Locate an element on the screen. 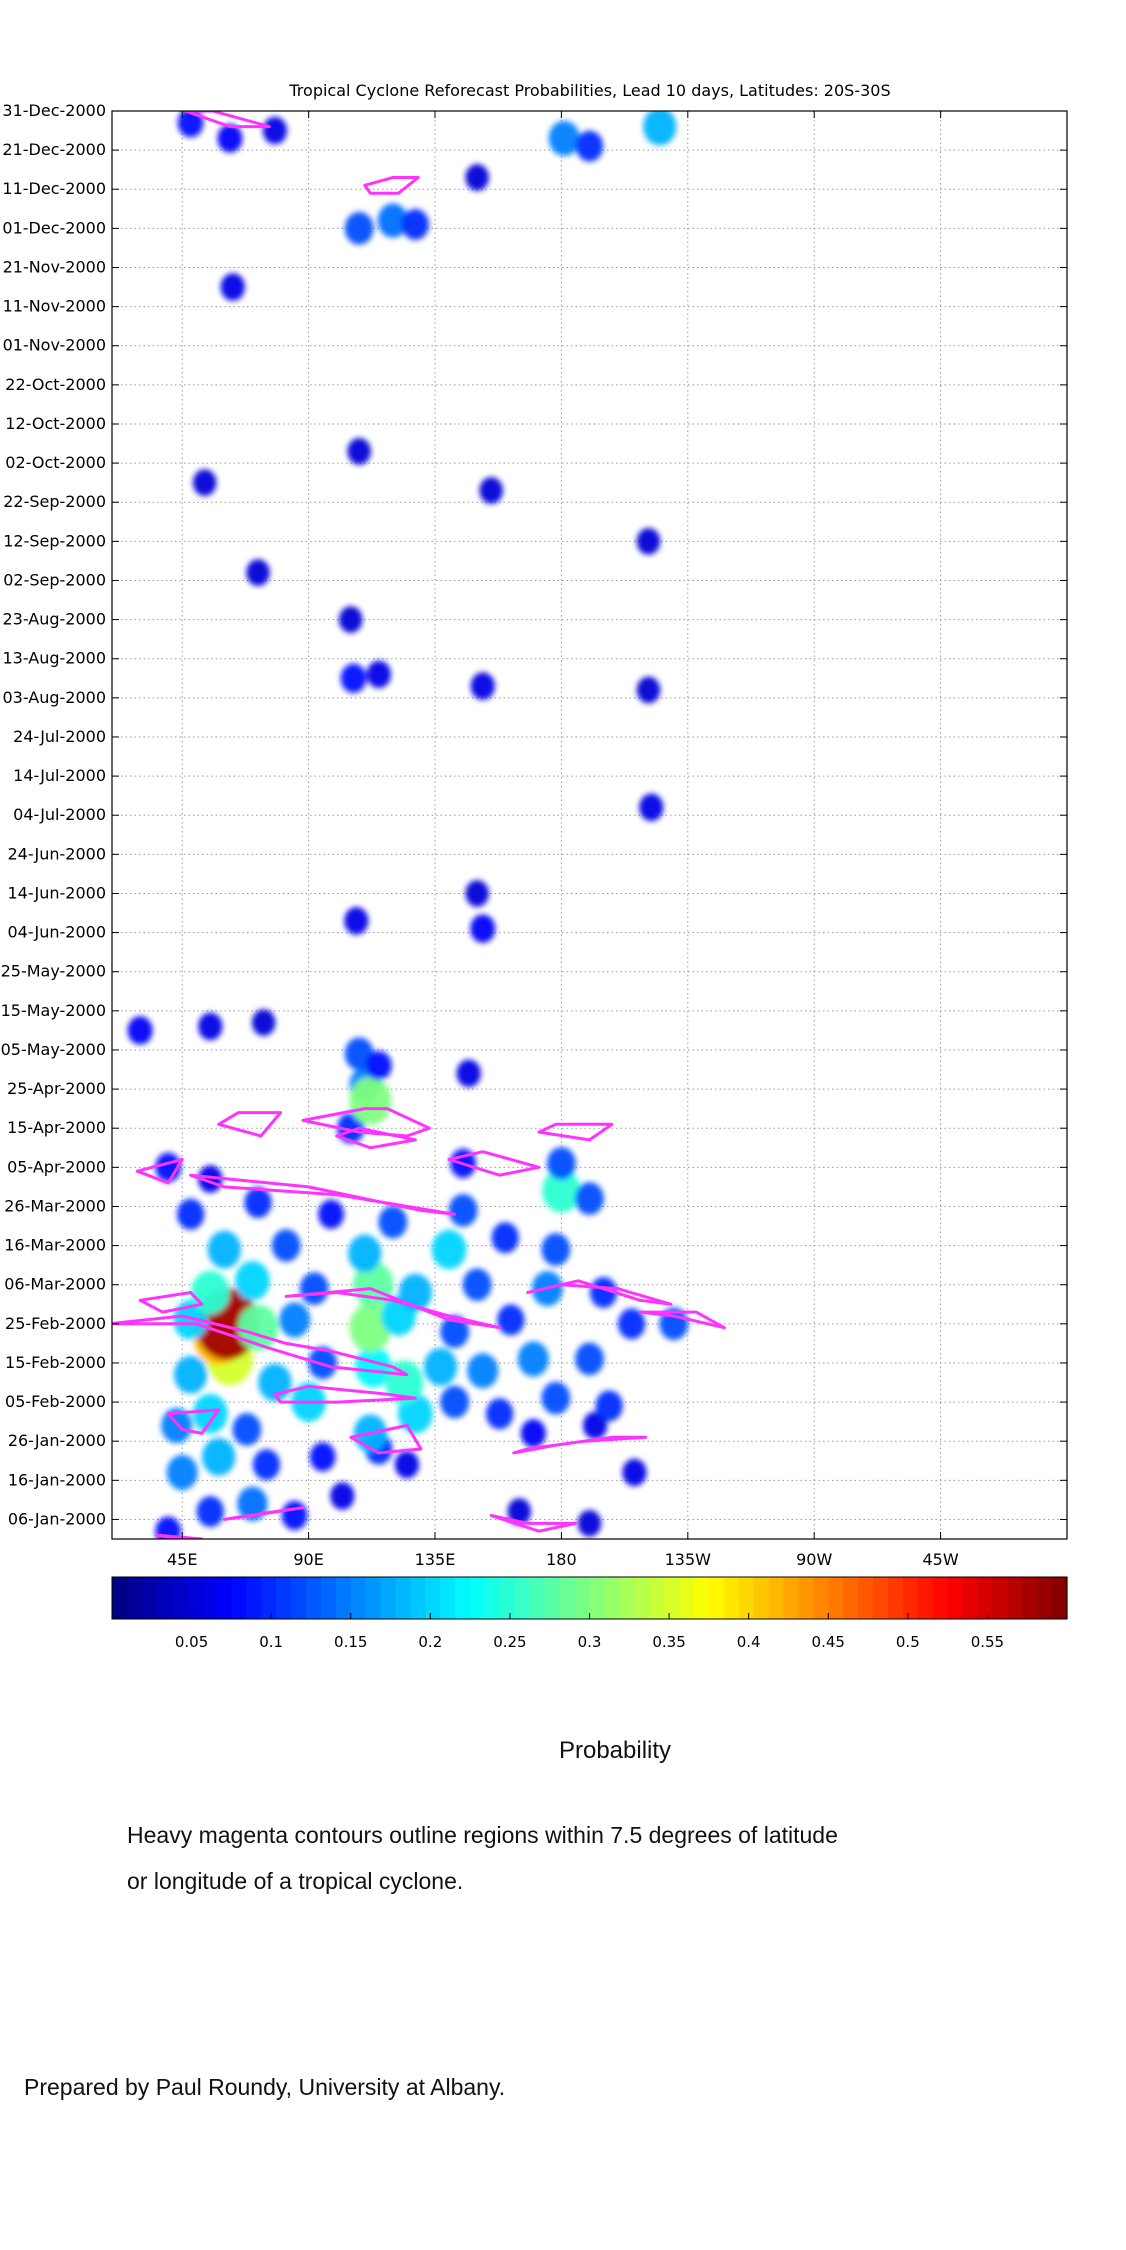 This screenshot has width=1126, height=2250. y-tick-label: 01-Nov-2000 is located at coordinates (54, 345).